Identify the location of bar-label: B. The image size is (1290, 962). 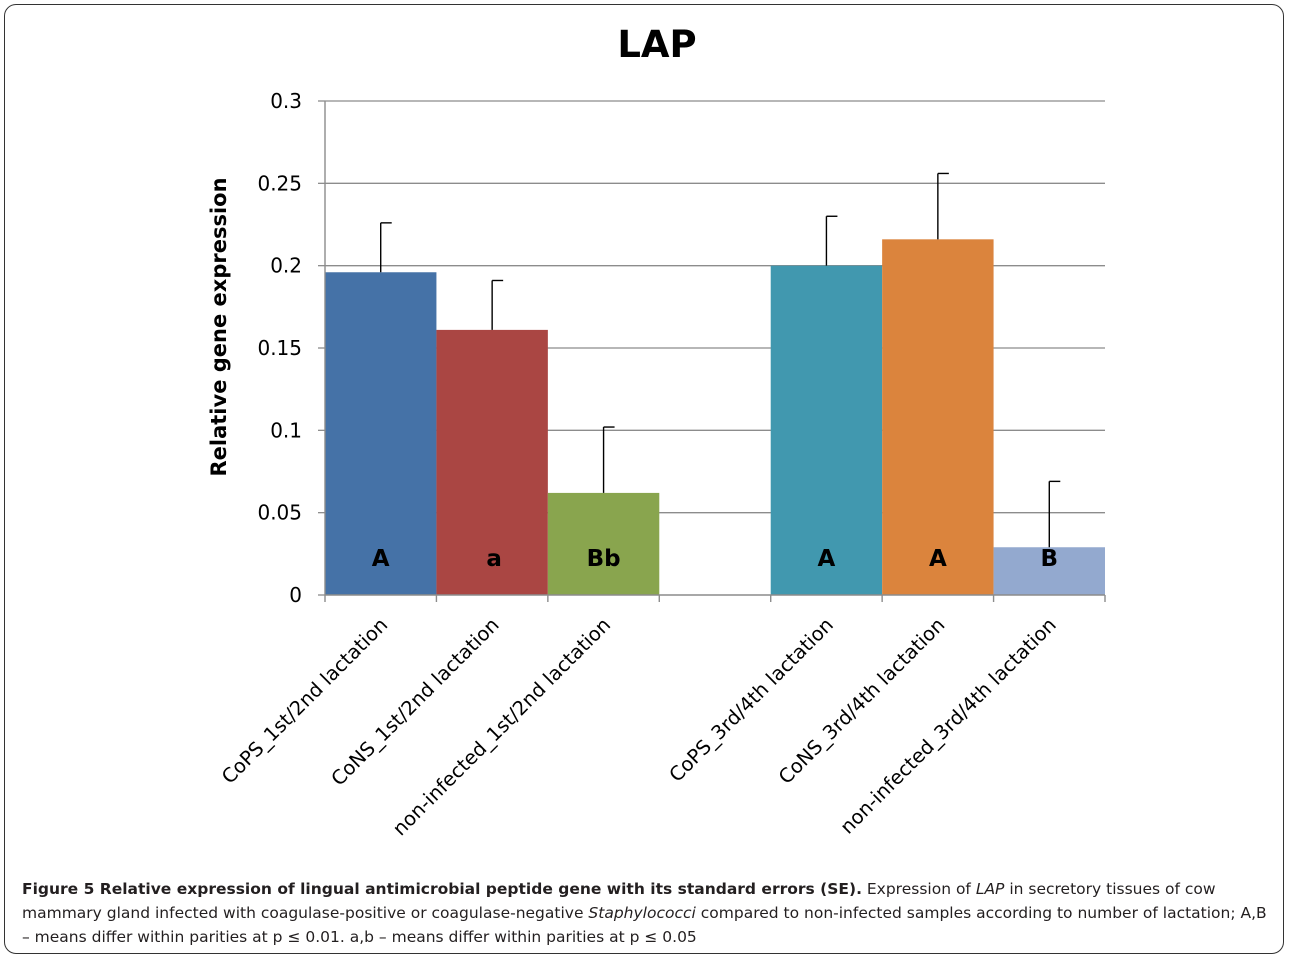
(1050, 559).